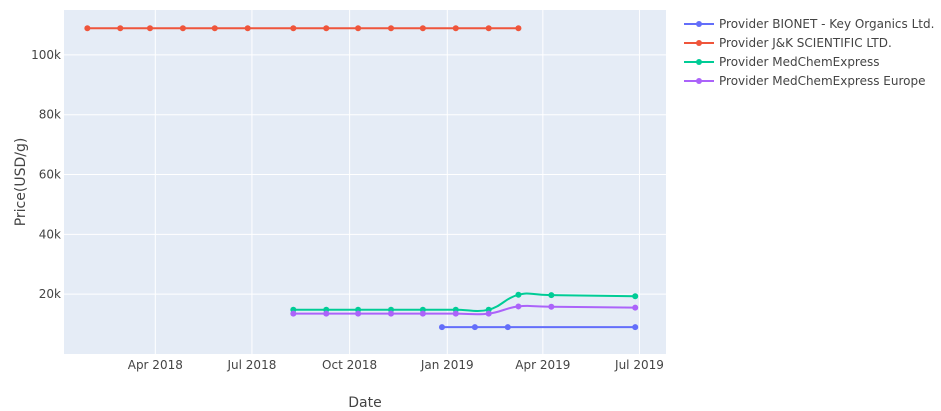 This screenshot has height=411, width=941. I want to click on x-tick-label: Jul 2018, so click(252, 365).